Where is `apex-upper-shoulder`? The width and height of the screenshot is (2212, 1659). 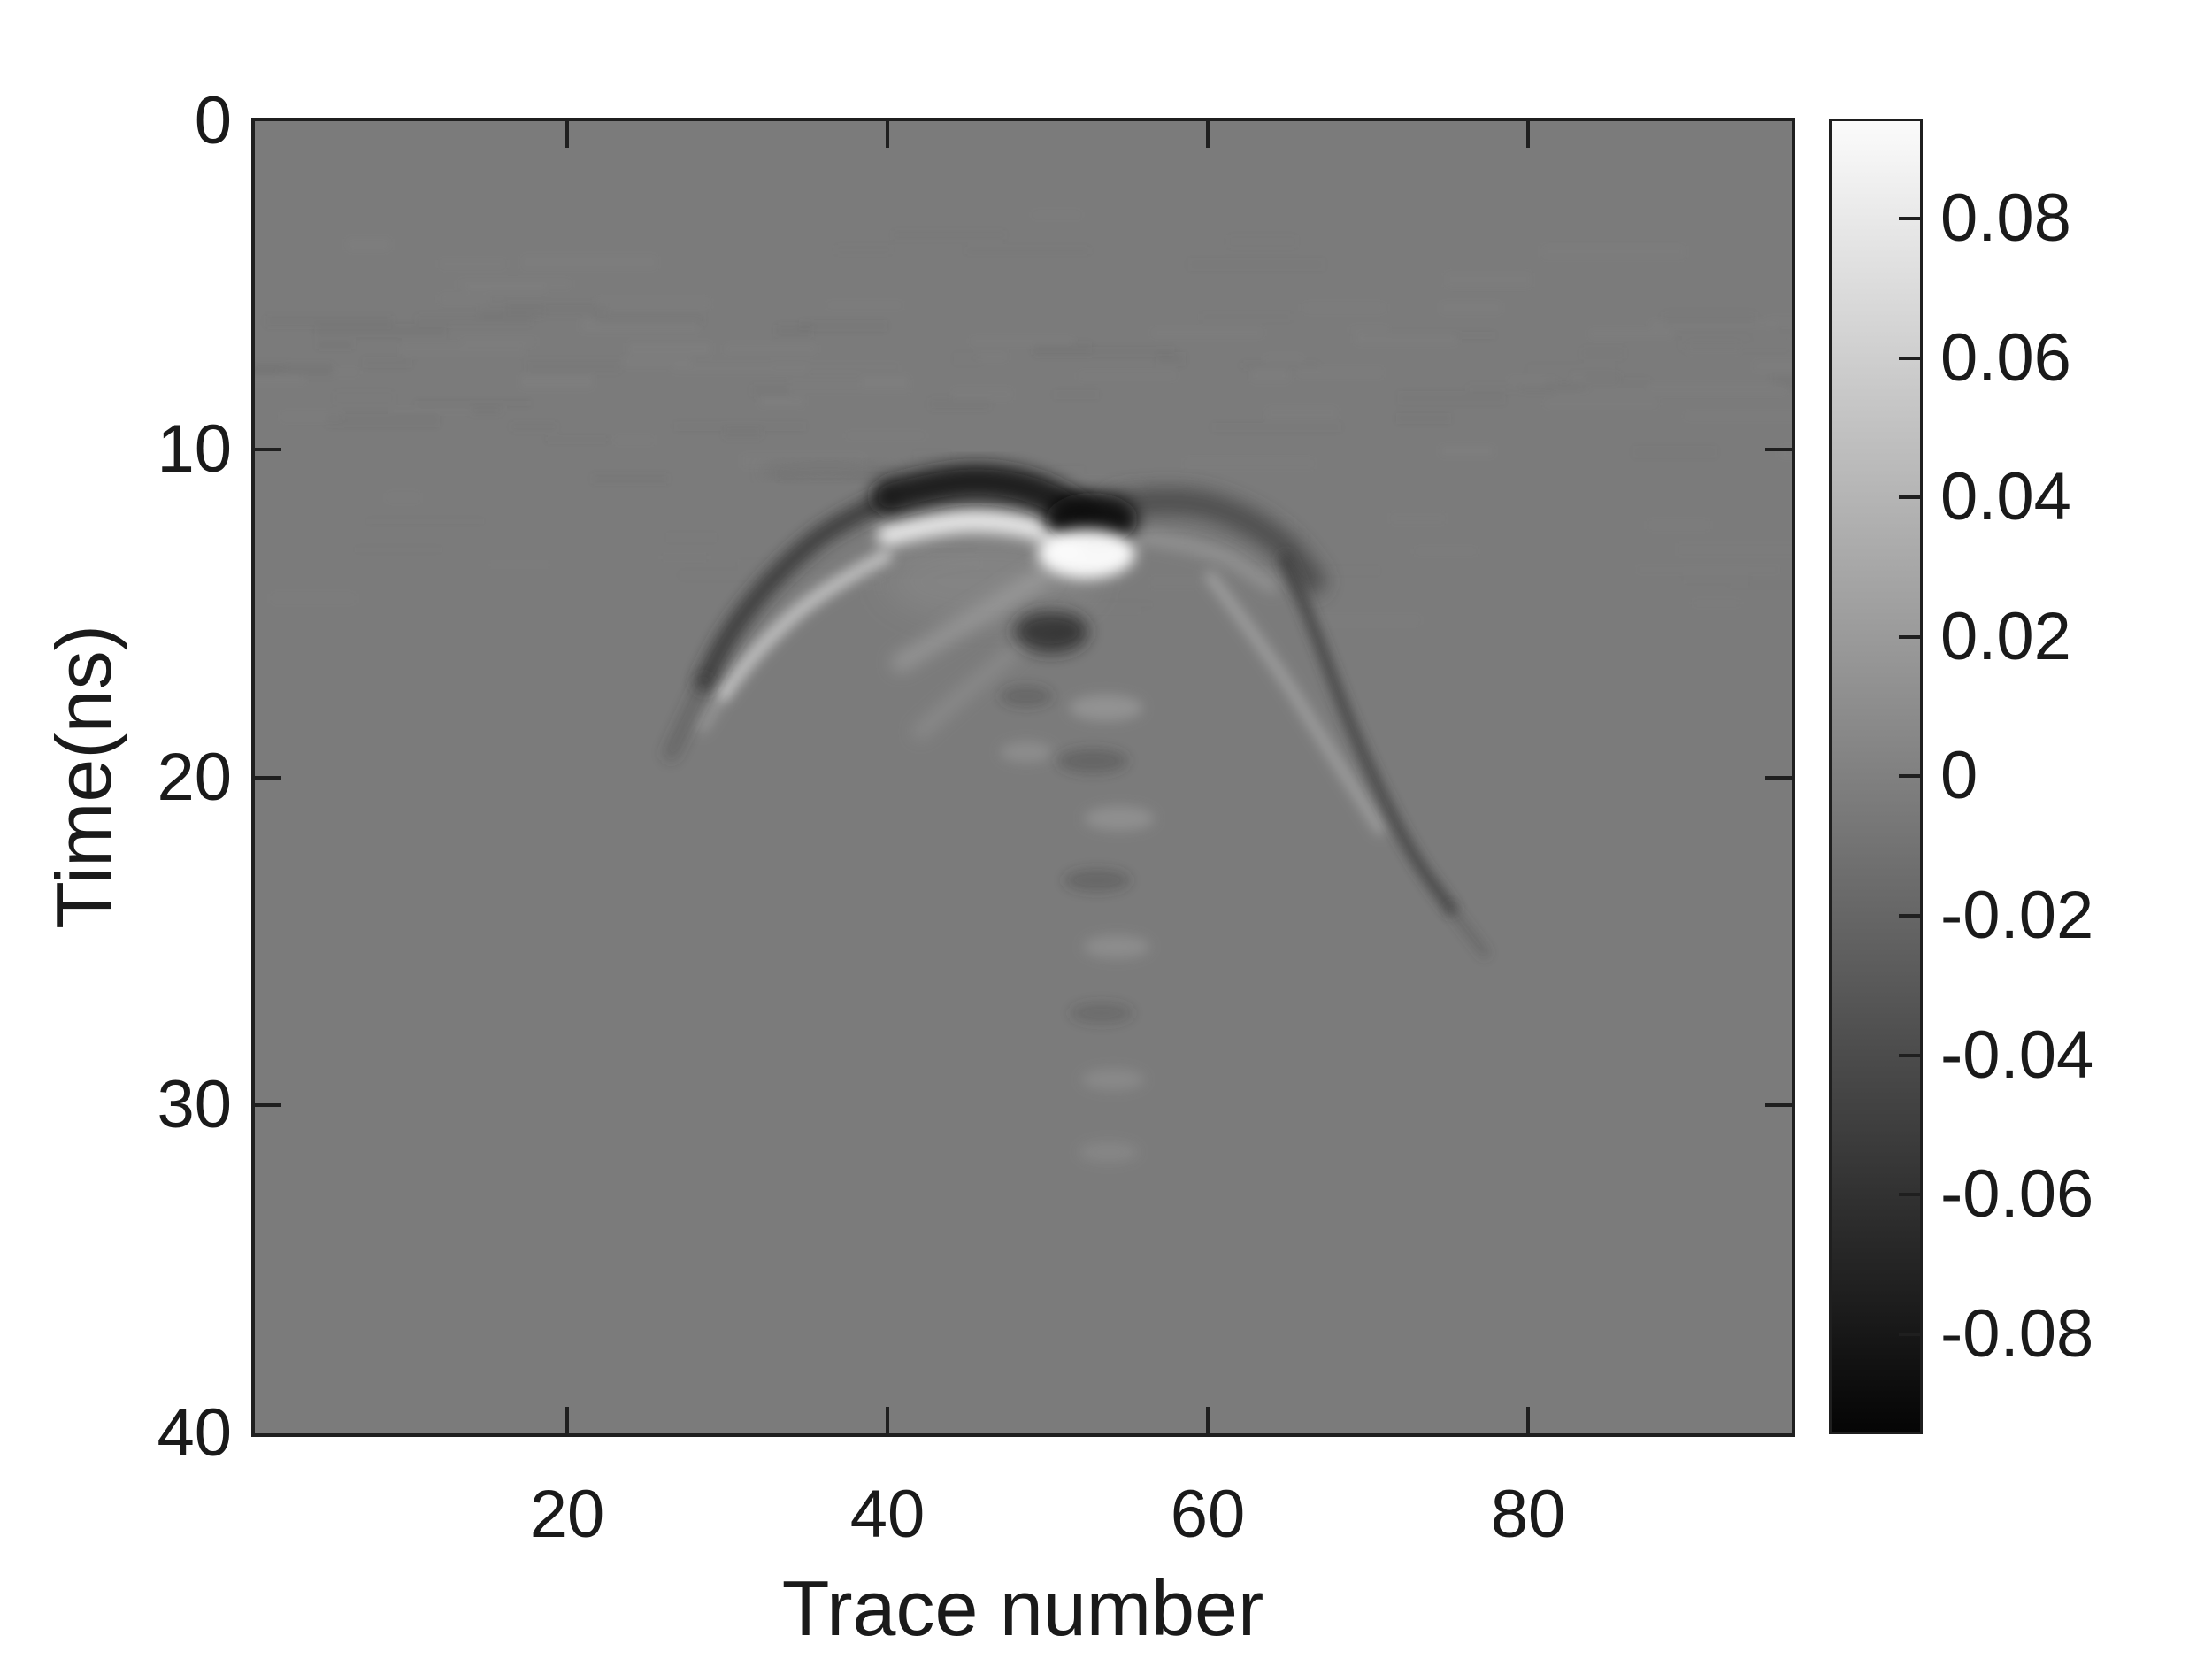
apex-upper-shoulder is located at coordinates (829, 470).